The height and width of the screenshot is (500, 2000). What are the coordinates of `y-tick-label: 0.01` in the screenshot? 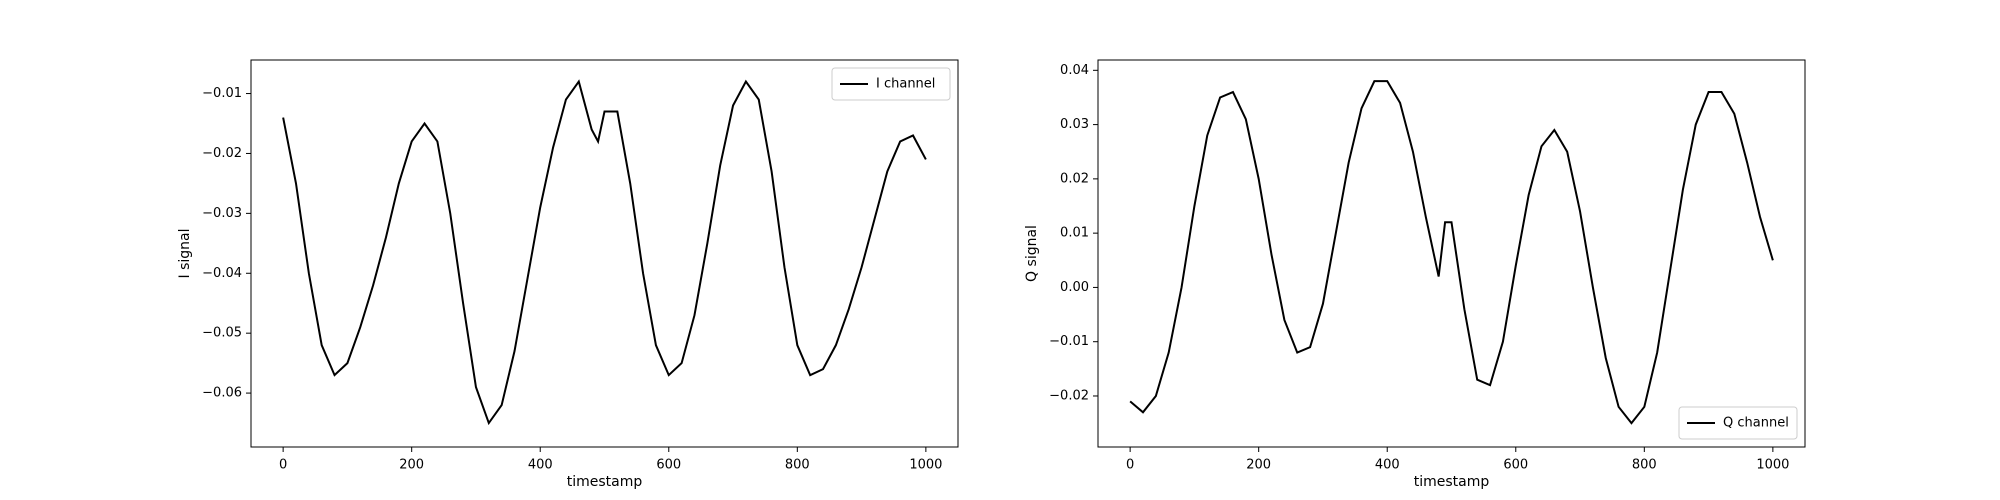 It's located at (1074, 233).